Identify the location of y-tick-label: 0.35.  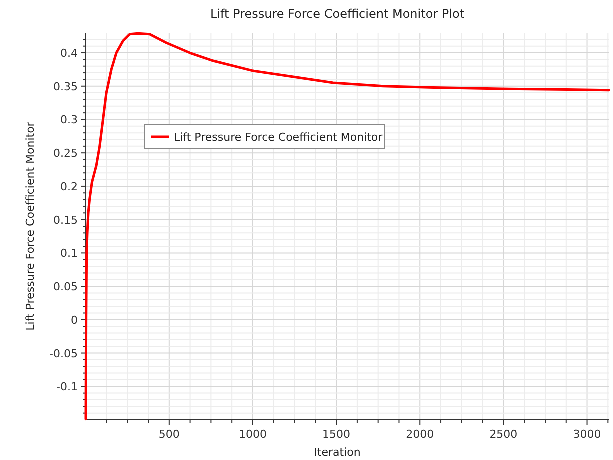
(66, 87).